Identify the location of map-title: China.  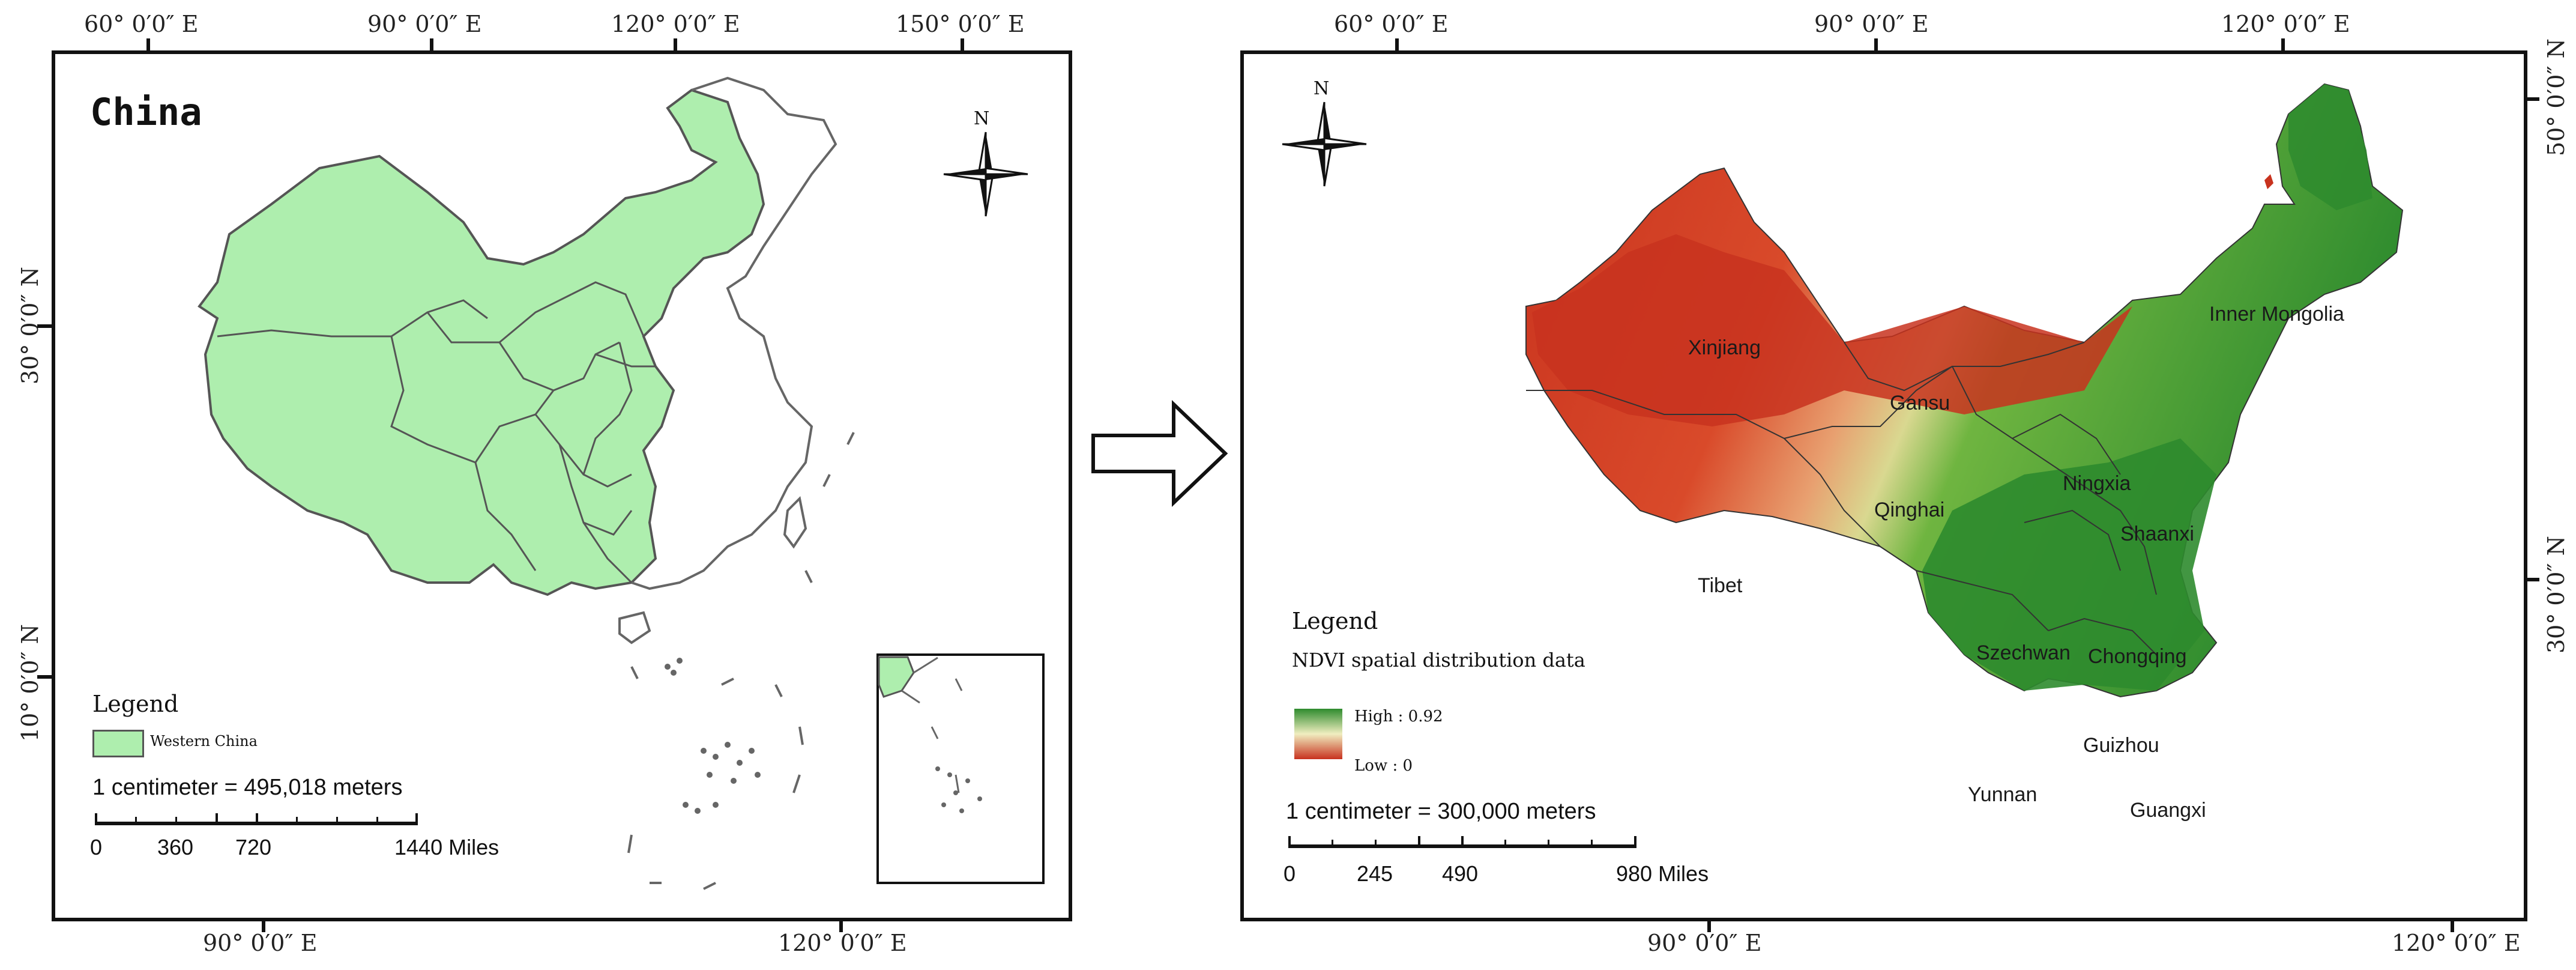
(146, 112).